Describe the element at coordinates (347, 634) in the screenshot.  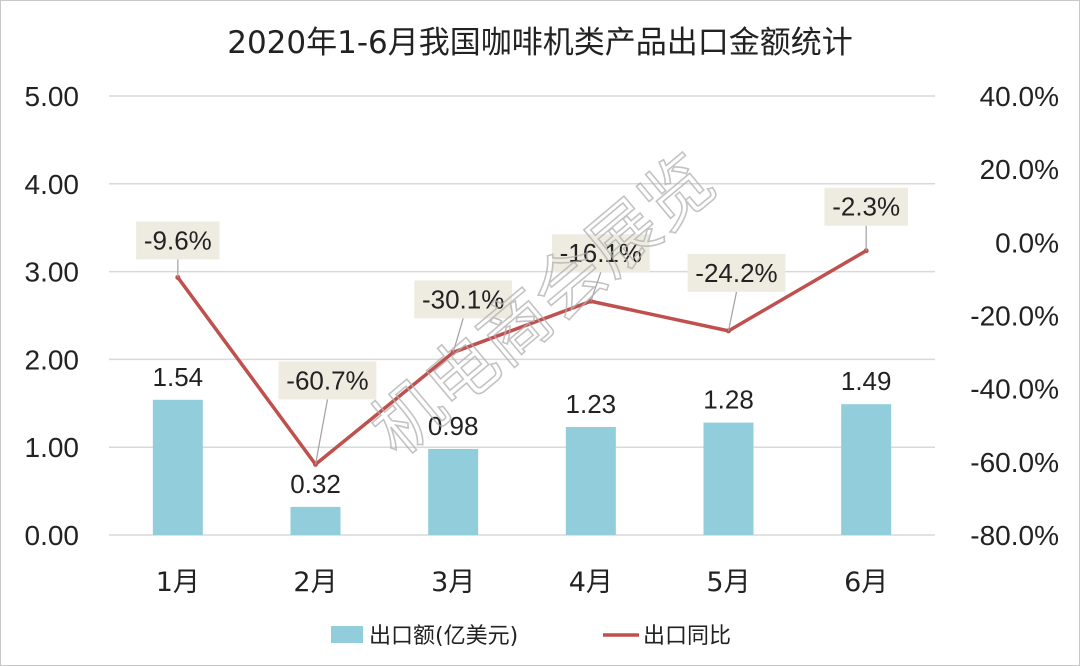
I see `legend-swatch-bar` at that location.